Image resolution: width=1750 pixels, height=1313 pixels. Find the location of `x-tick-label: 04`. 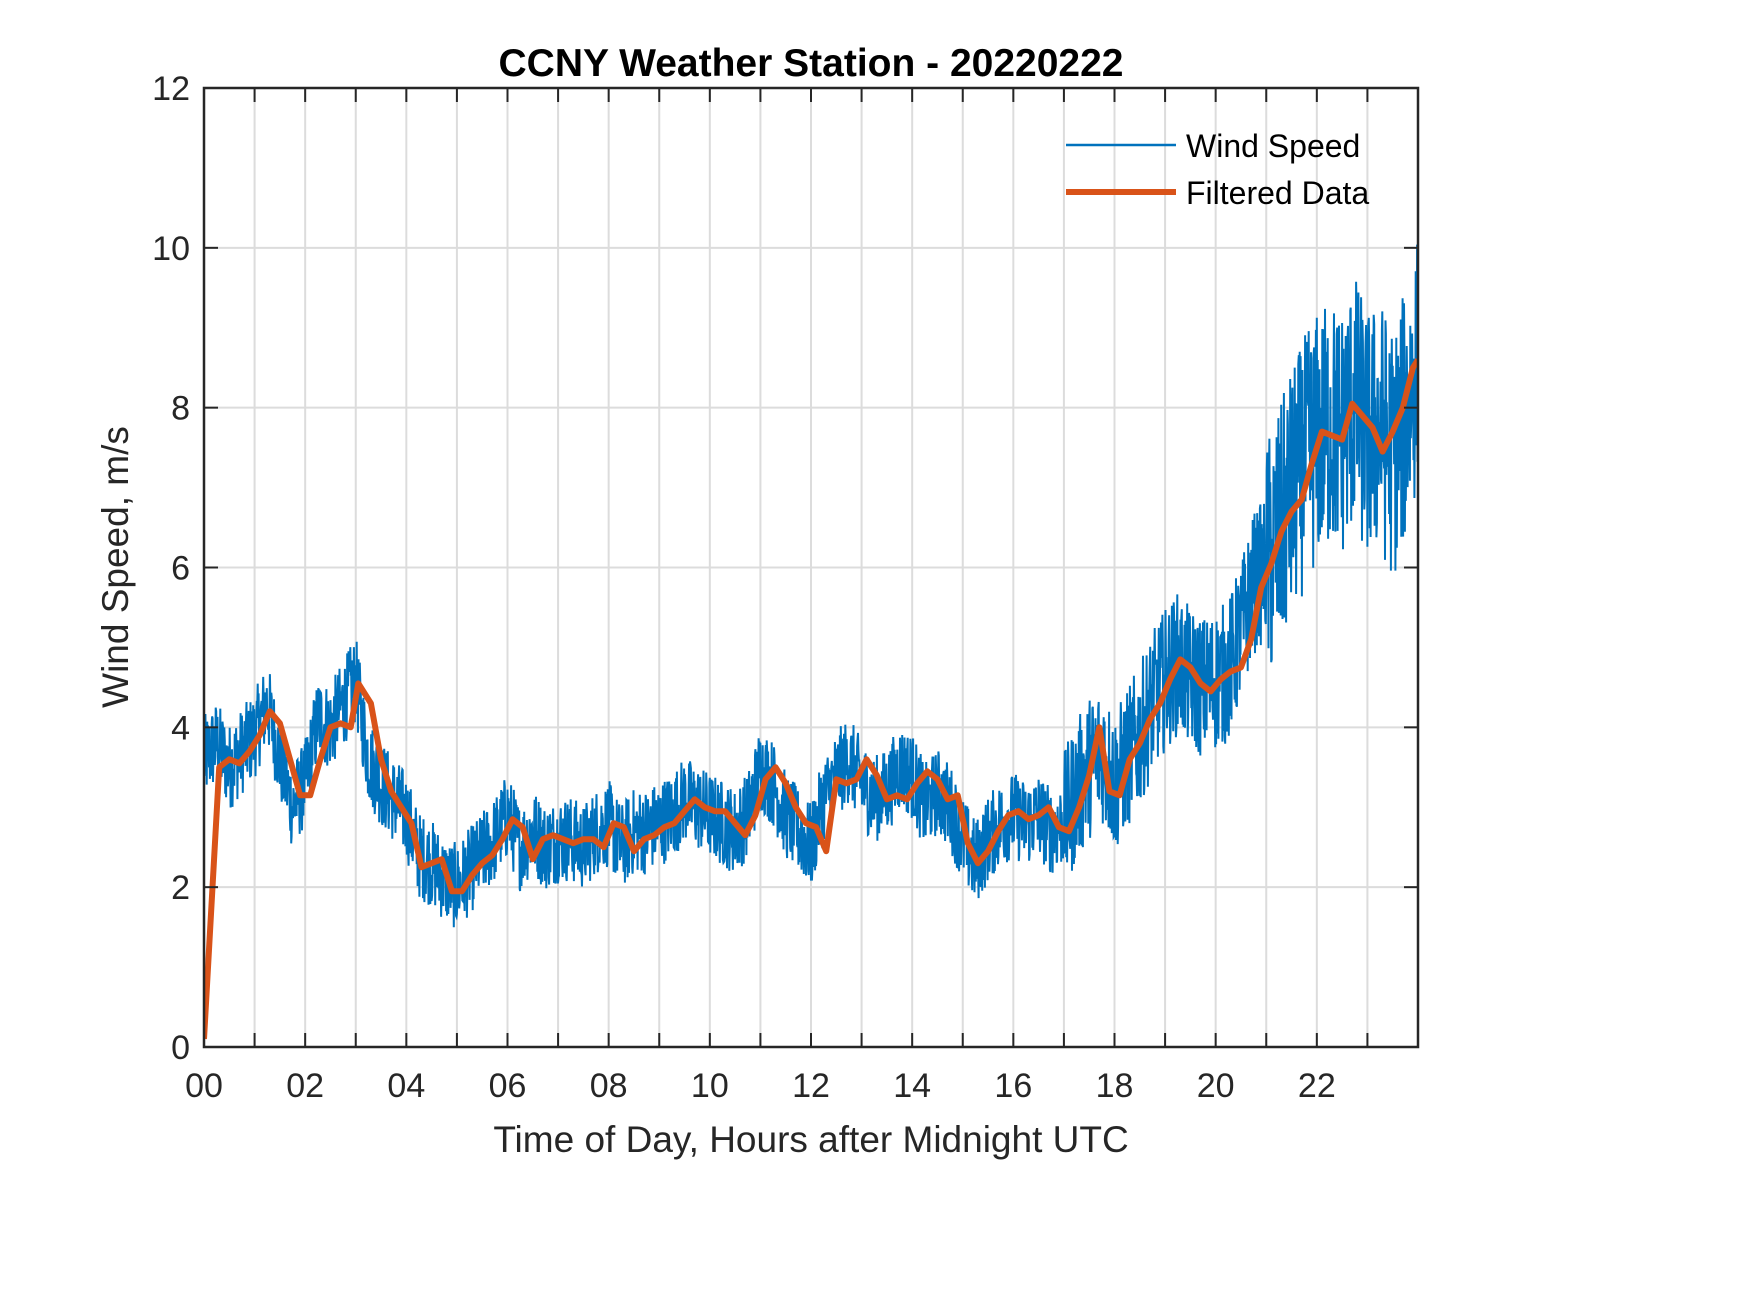

x-tick-label: 04 is located at coordinates (406, 1086).